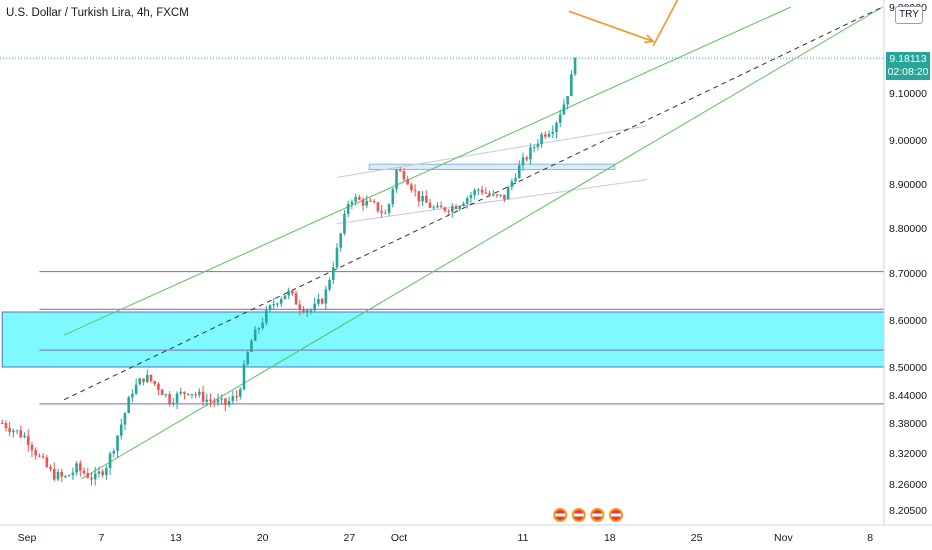  Describe the element at coordinates (870, 538) in the screenshot. I see `x-tick-label: 8` at that location.